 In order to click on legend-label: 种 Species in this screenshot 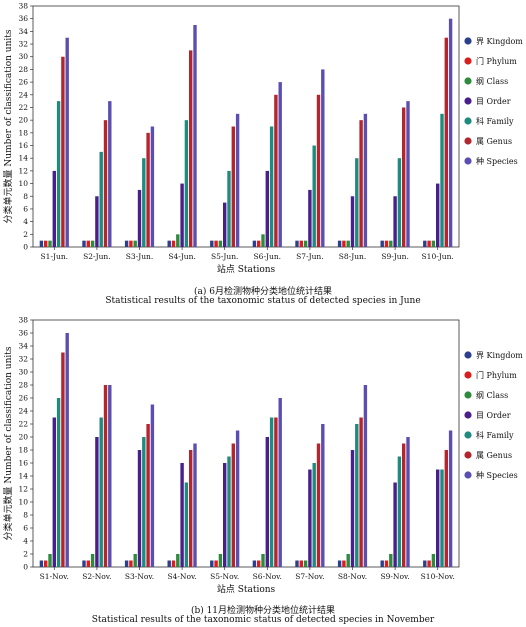, I will do `click(497, 161)`.